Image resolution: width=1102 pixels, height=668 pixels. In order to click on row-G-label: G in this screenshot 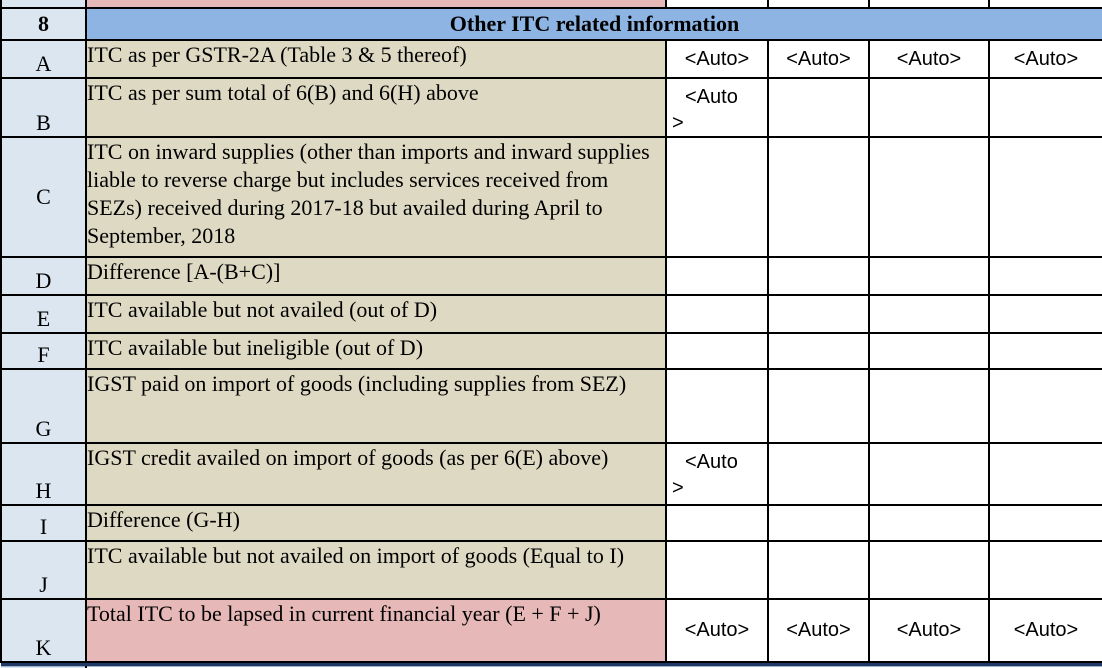, I will do `click(43, 406)`.